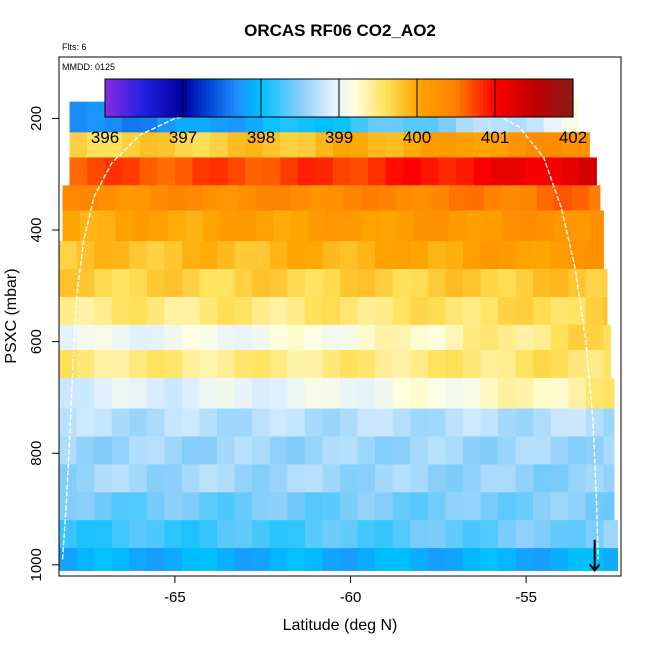 The image size is (650, 650). I want to click on y-tick-label: 1000, so click(36, 564).